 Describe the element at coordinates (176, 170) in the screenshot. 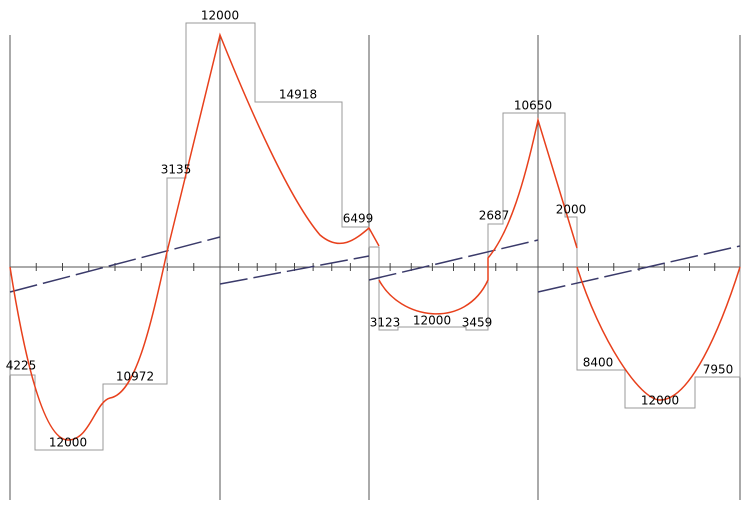

I see `value-label: 3135` at that location.